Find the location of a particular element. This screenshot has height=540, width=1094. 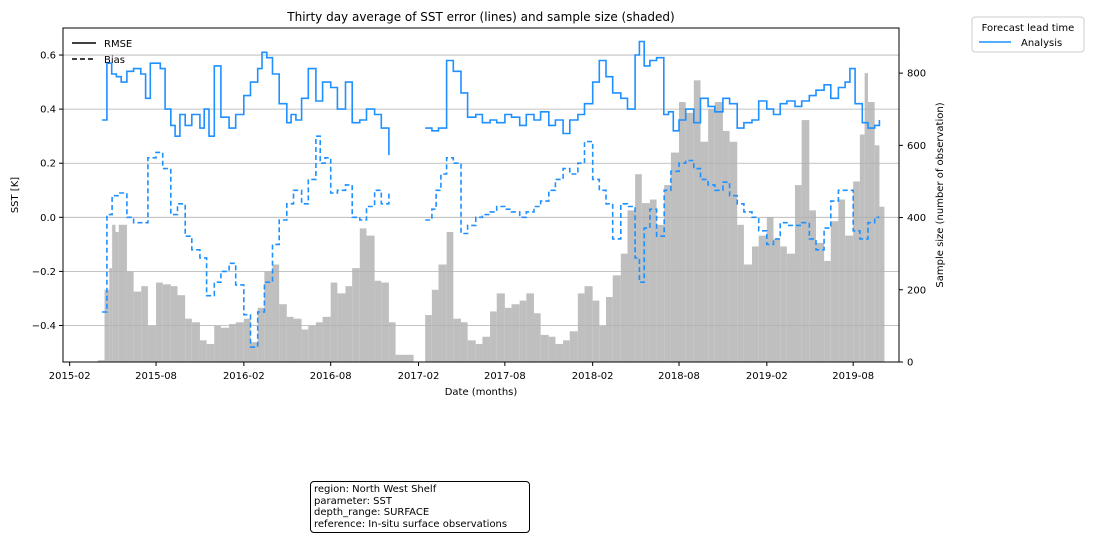

style-legend: RMSE Bias is located at coordinates (102, 52).